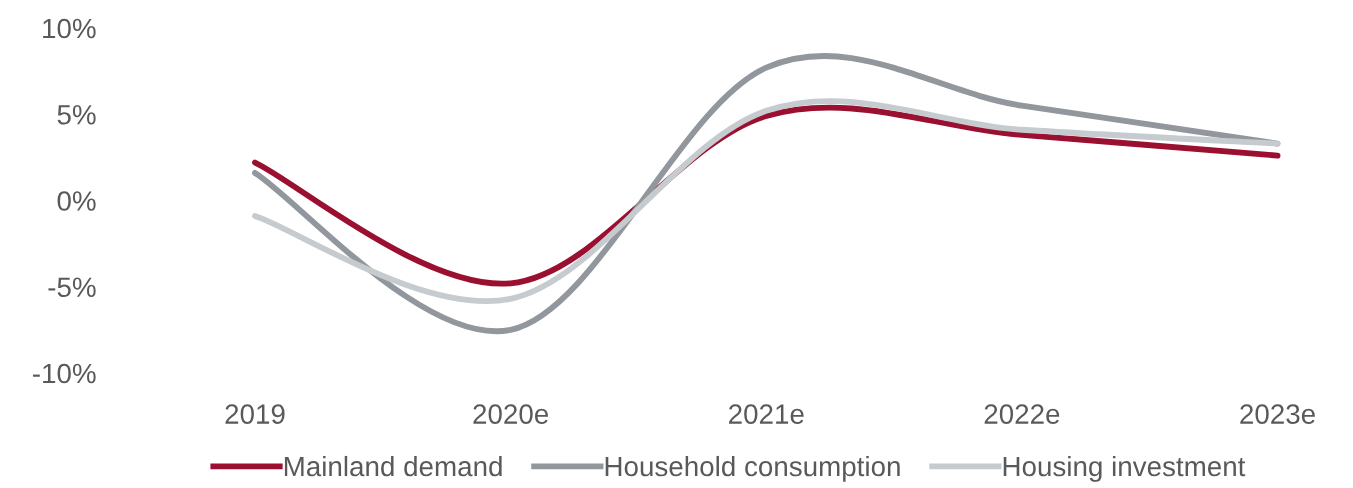 The height and width of the screenshot is (488, 1353). I want to click on x-tick-label: 2021e, so click(766, 414).